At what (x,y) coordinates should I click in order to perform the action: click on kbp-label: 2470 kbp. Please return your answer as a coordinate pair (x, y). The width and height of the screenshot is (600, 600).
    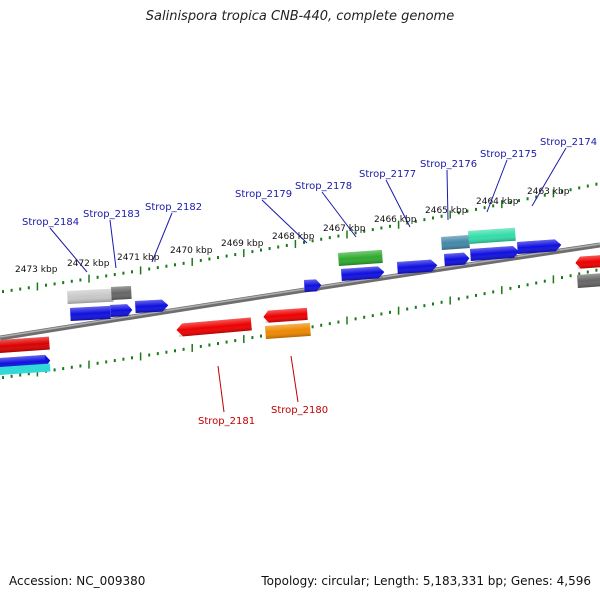
    Looking at the image, I should click on (191, 251).